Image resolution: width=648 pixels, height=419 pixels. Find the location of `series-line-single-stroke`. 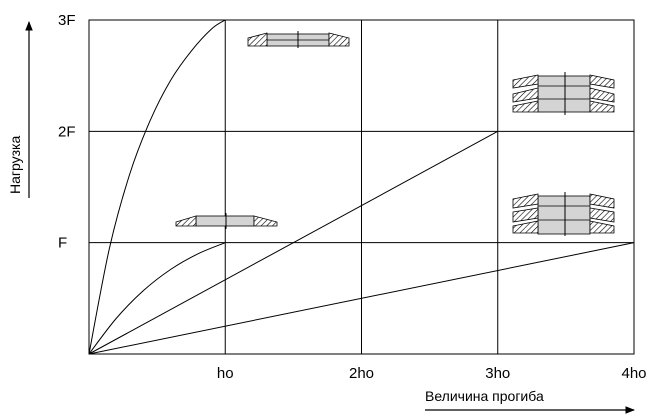

series-line-single-stroke is located at coordinates (157, 298).